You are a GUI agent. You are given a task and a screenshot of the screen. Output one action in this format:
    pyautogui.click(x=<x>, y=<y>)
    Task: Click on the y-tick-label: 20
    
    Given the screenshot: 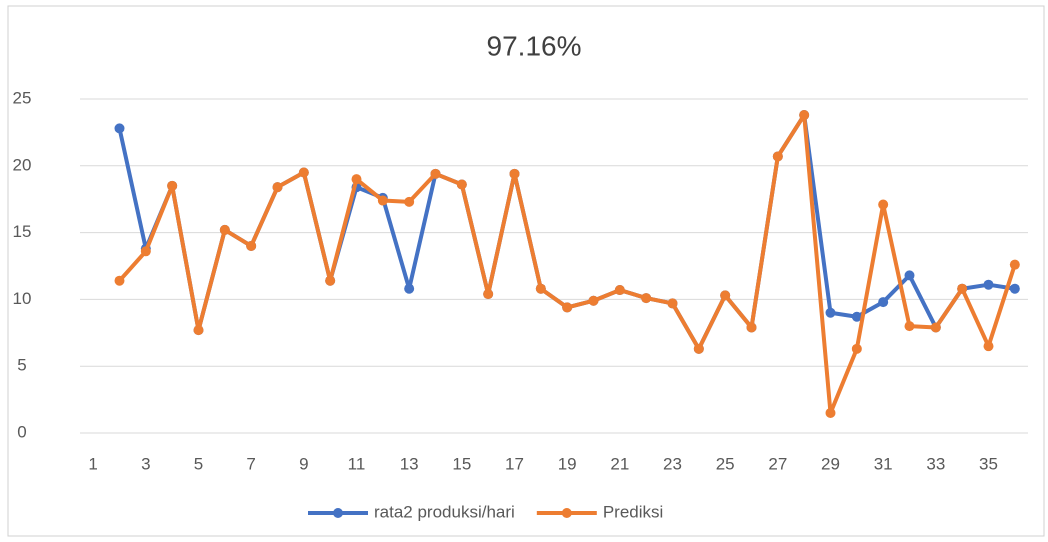 What is the action you would take?
    pyautogui.click(x=22, y=164)
    